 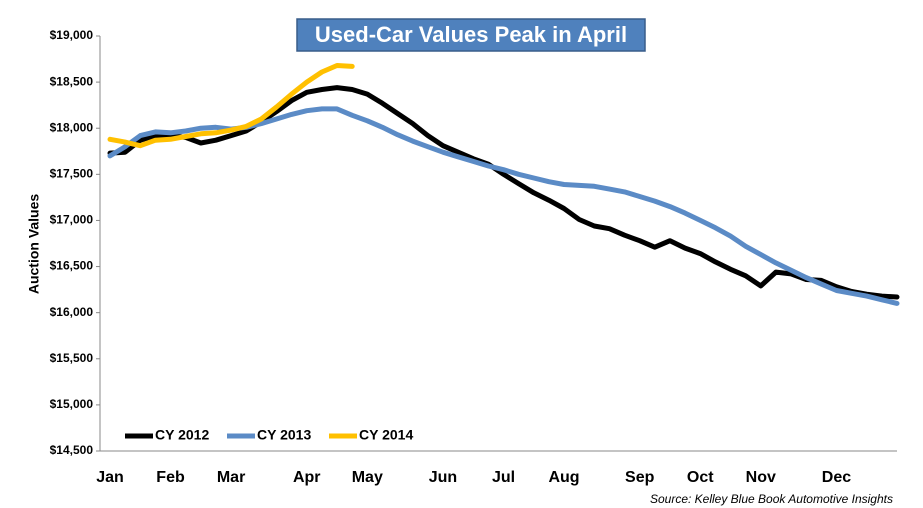 What do you see at coordinates (170, 477) in the screenshot?
I see `x-tick-label: Feb` at bounding box center [170, 477].